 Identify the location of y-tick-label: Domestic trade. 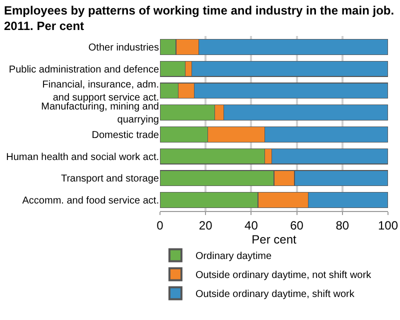
(126, 135).